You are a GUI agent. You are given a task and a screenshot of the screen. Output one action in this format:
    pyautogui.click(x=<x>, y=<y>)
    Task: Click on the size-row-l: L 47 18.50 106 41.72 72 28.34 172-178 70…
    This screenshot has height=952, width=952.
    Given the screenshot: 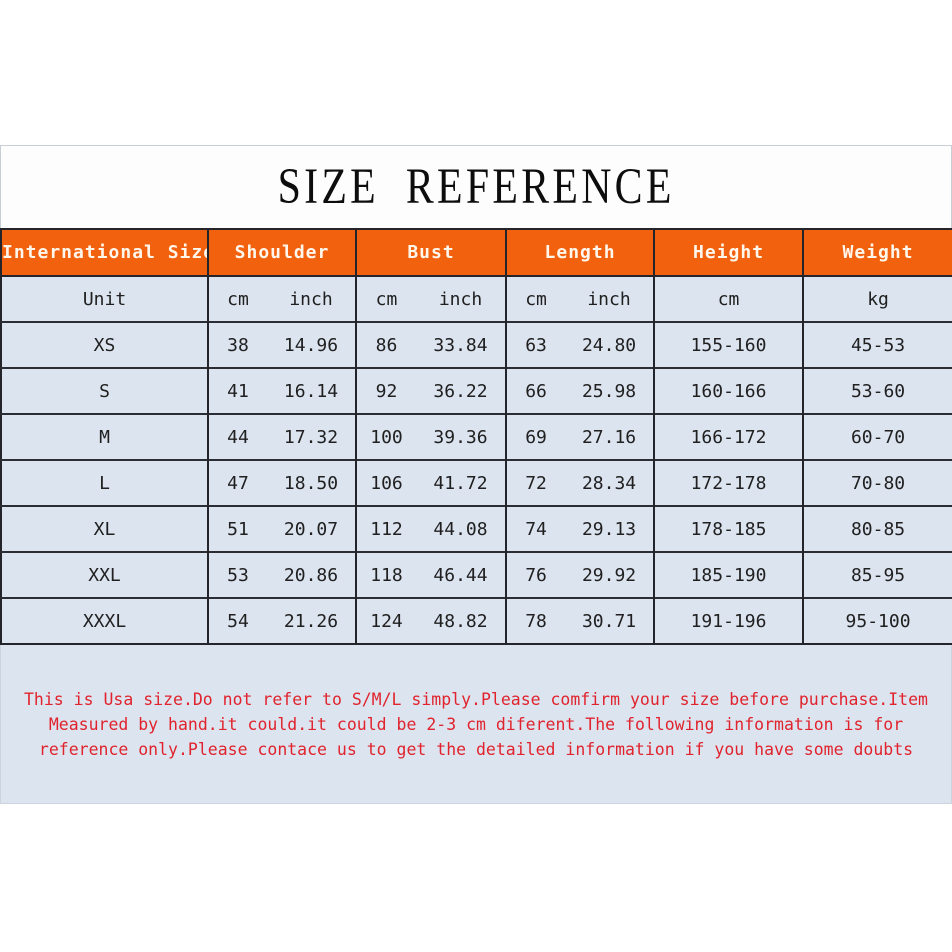 What is the action you would take?
    pyautogui.click(x=476, y=482)
    